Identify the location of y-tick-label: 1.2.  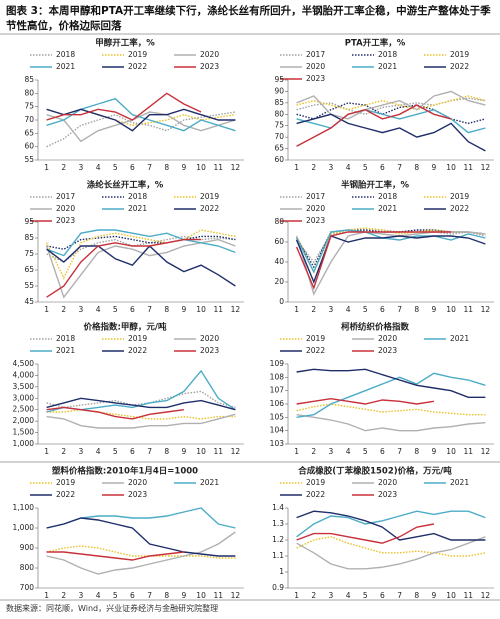
(278, 539).